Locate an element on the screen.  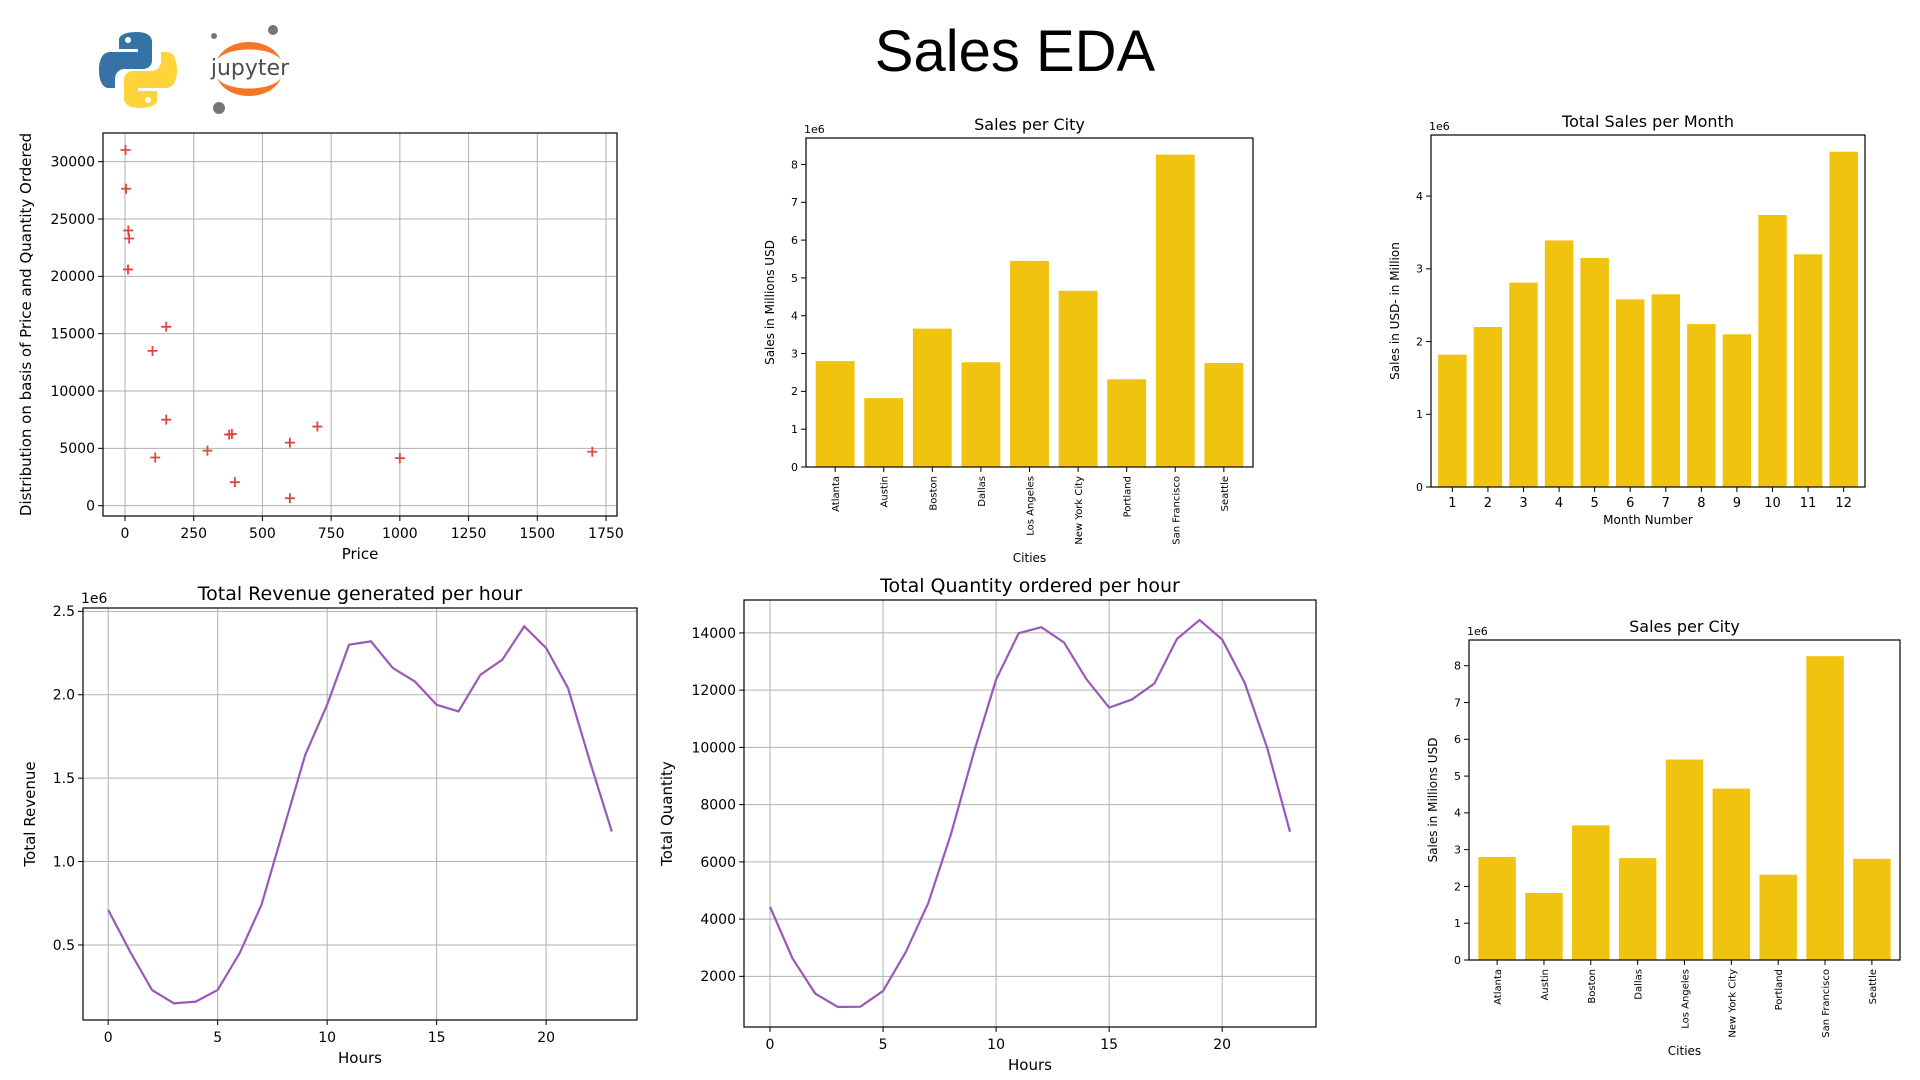
jupyter-logo-icon: jupyter is located at coordinates (250, 69).